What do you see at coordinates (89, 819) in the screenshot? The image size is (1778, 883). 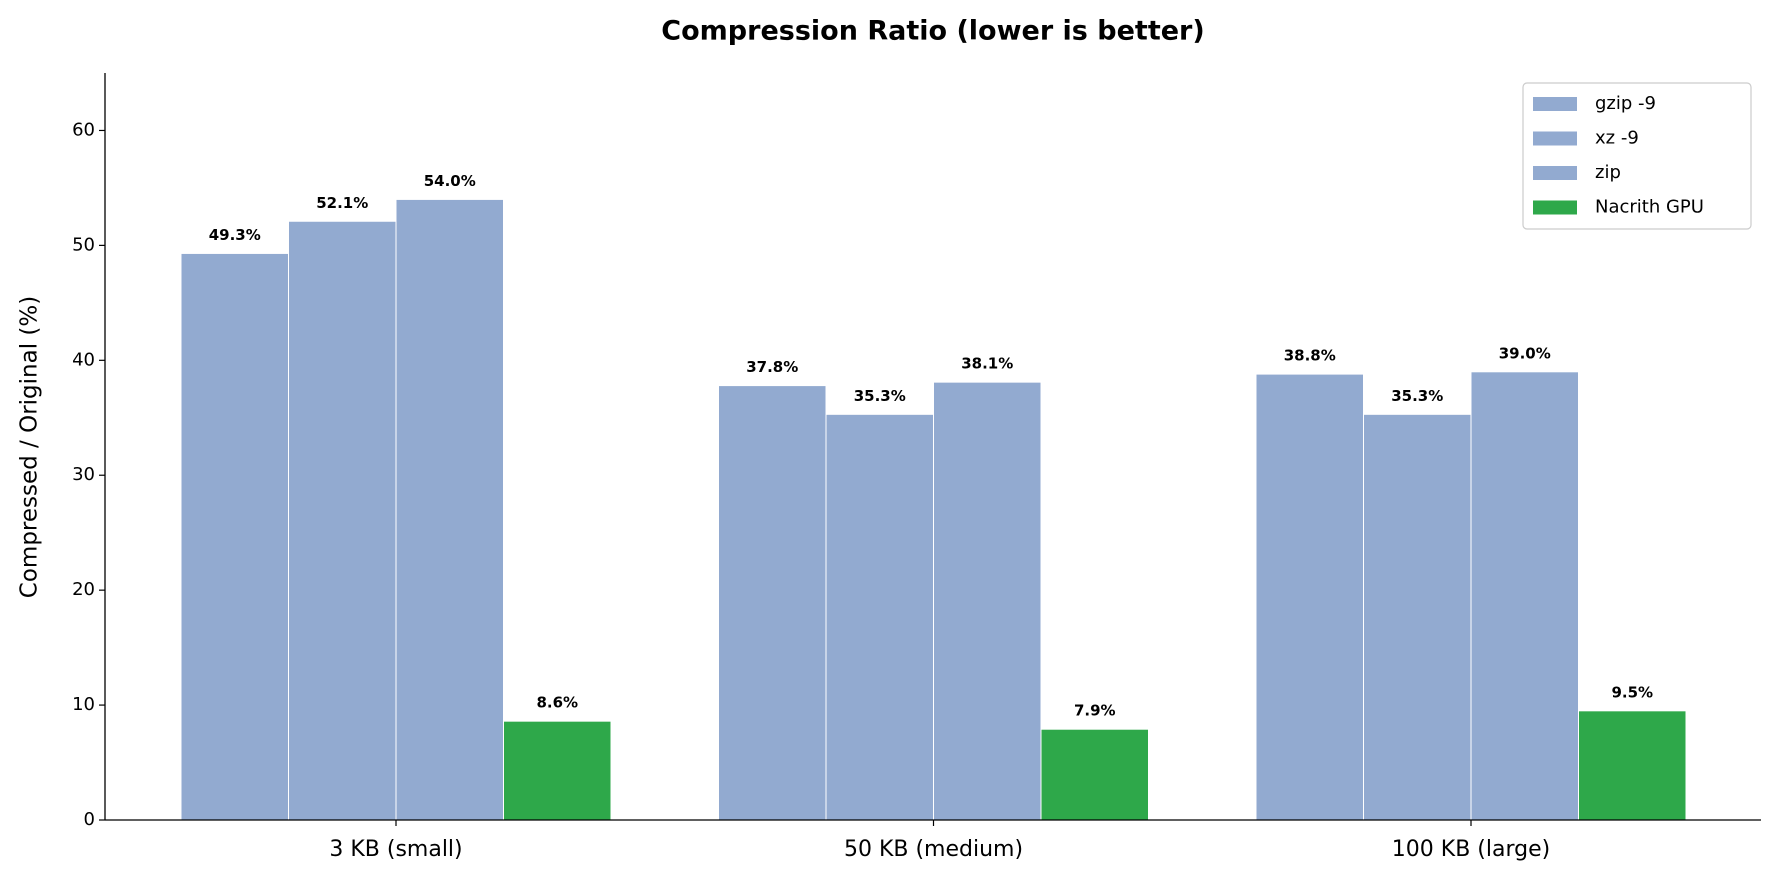 I see `y-tick-label: 0` at bounding box center [89, 819].